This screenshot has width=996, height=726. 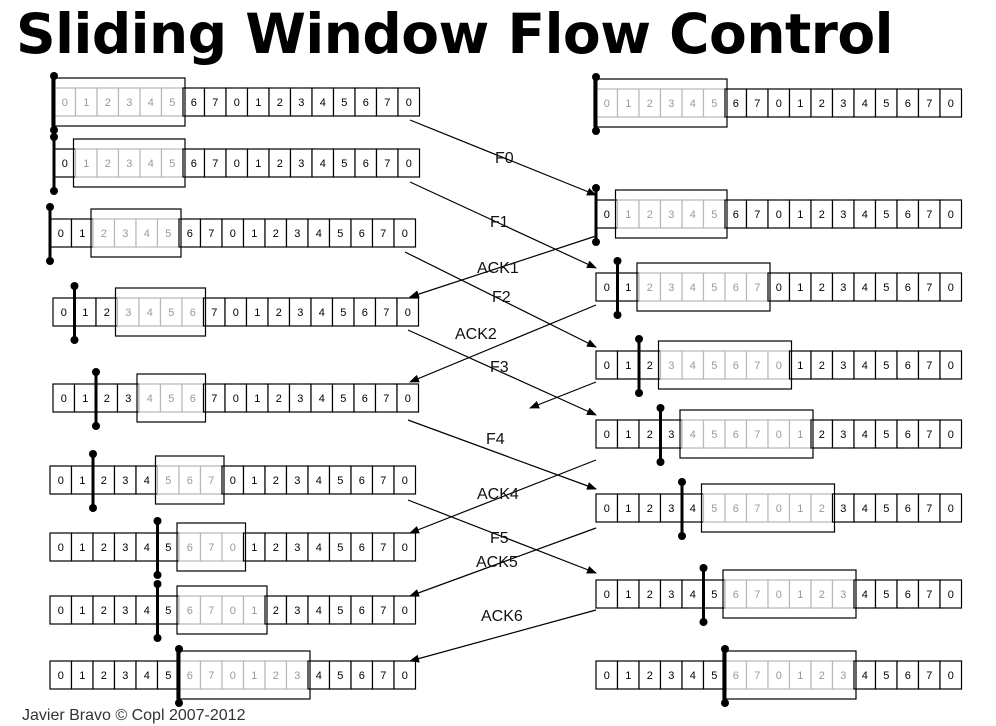 I want to click on sender-row-4-seq-5: 5, so click(x=171, y=399).